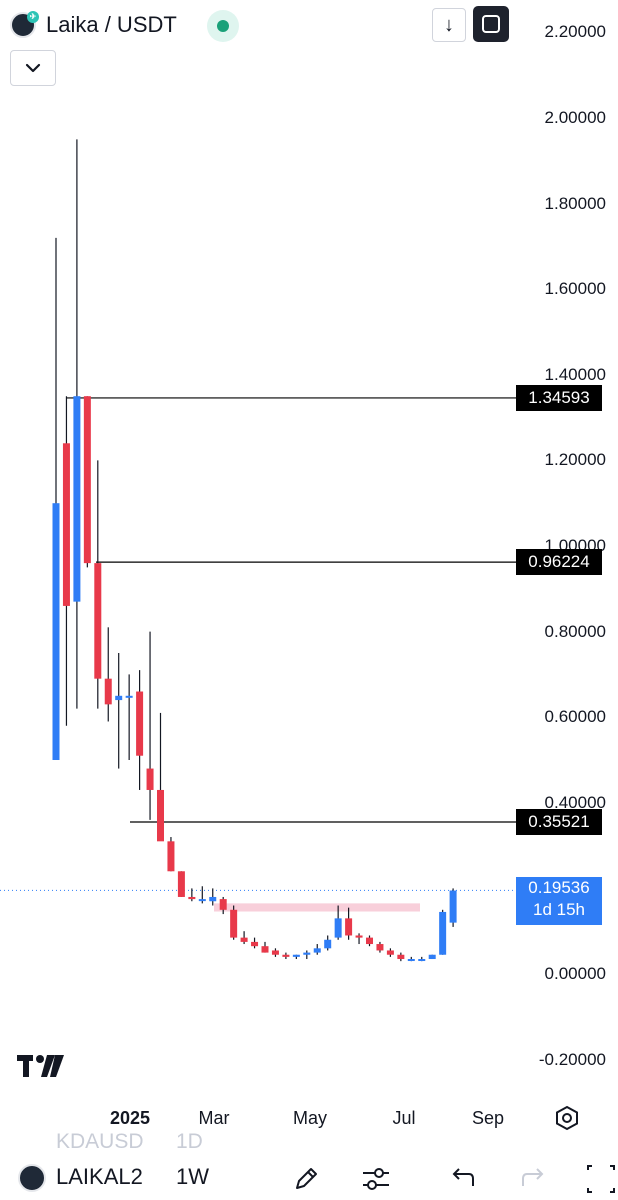 This screenshot has height=1200, width=618. I want to click on x-tick-label: Sep, so click(488, 1118).